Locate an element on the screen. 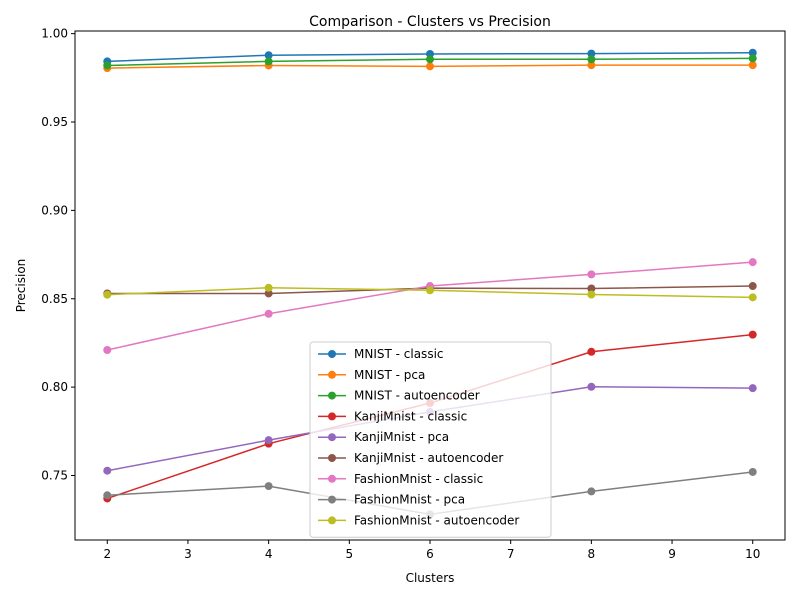 The image size is (800, 600). chart-title: Comparison - Clusters vs Precision is located at coordinates (430, 22).